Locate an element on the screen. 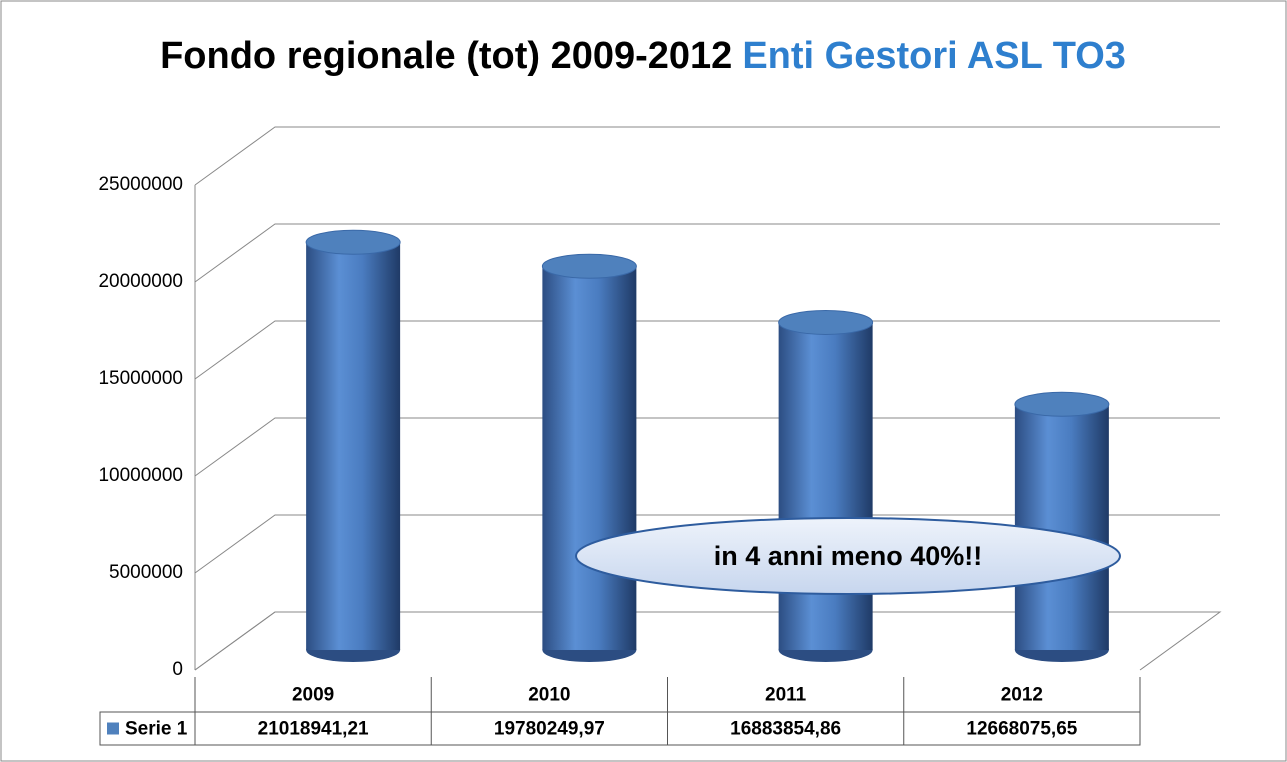 This screenshot has width=1287, height=762. annotation-bubble is located at coordinates (848, 556).